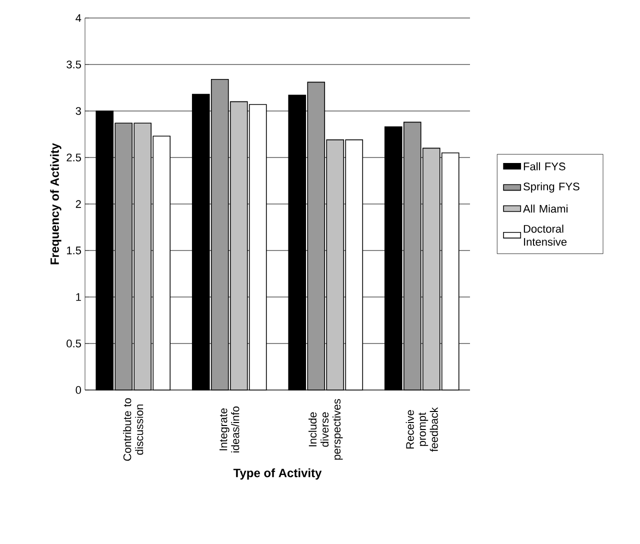  Describe the element at coordinates (73, 64) in the screenshot. I see `y-tick-label: 3.5` at that location.